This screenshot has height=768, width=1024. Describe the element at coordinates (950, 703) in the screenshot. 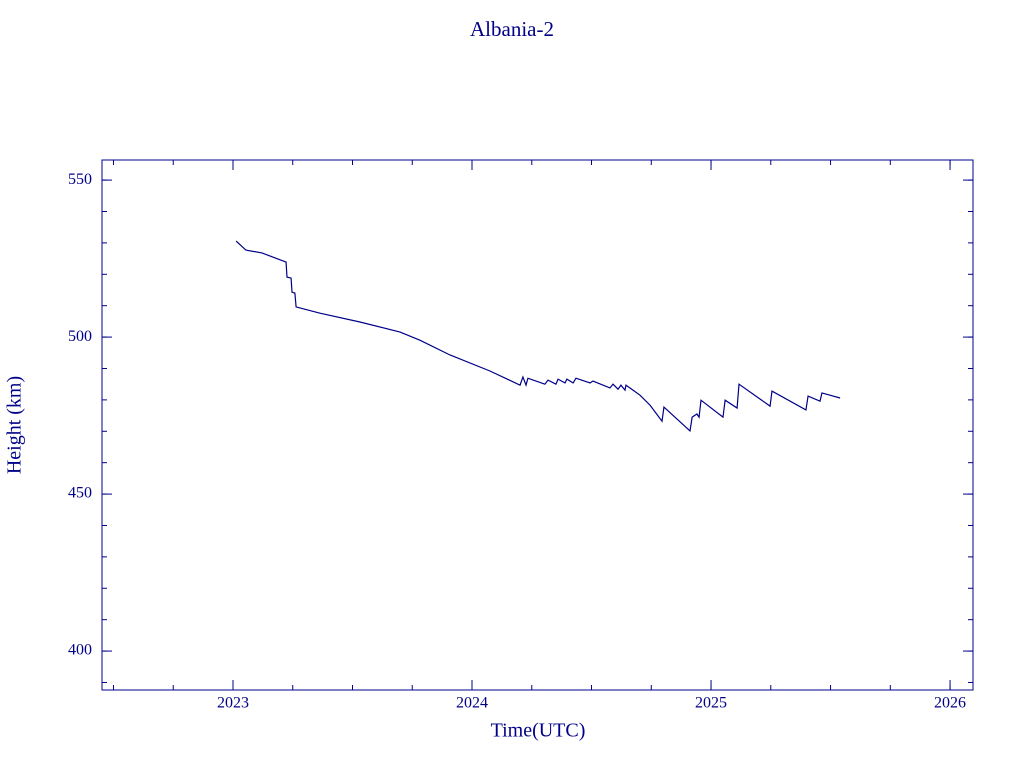

I see `x-tick-label: 2026` at that location.